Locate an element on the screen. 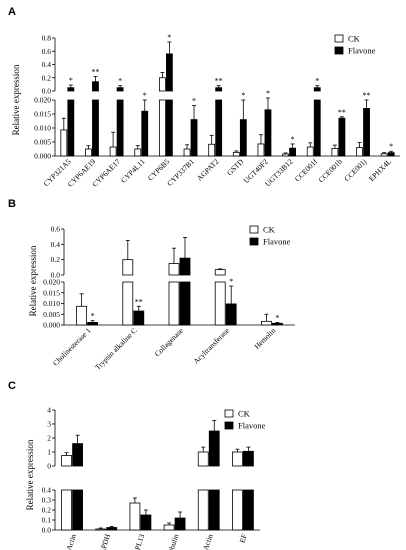  panel-a-tick-label-lower: 0.010 is located at coordinates (42, 128).